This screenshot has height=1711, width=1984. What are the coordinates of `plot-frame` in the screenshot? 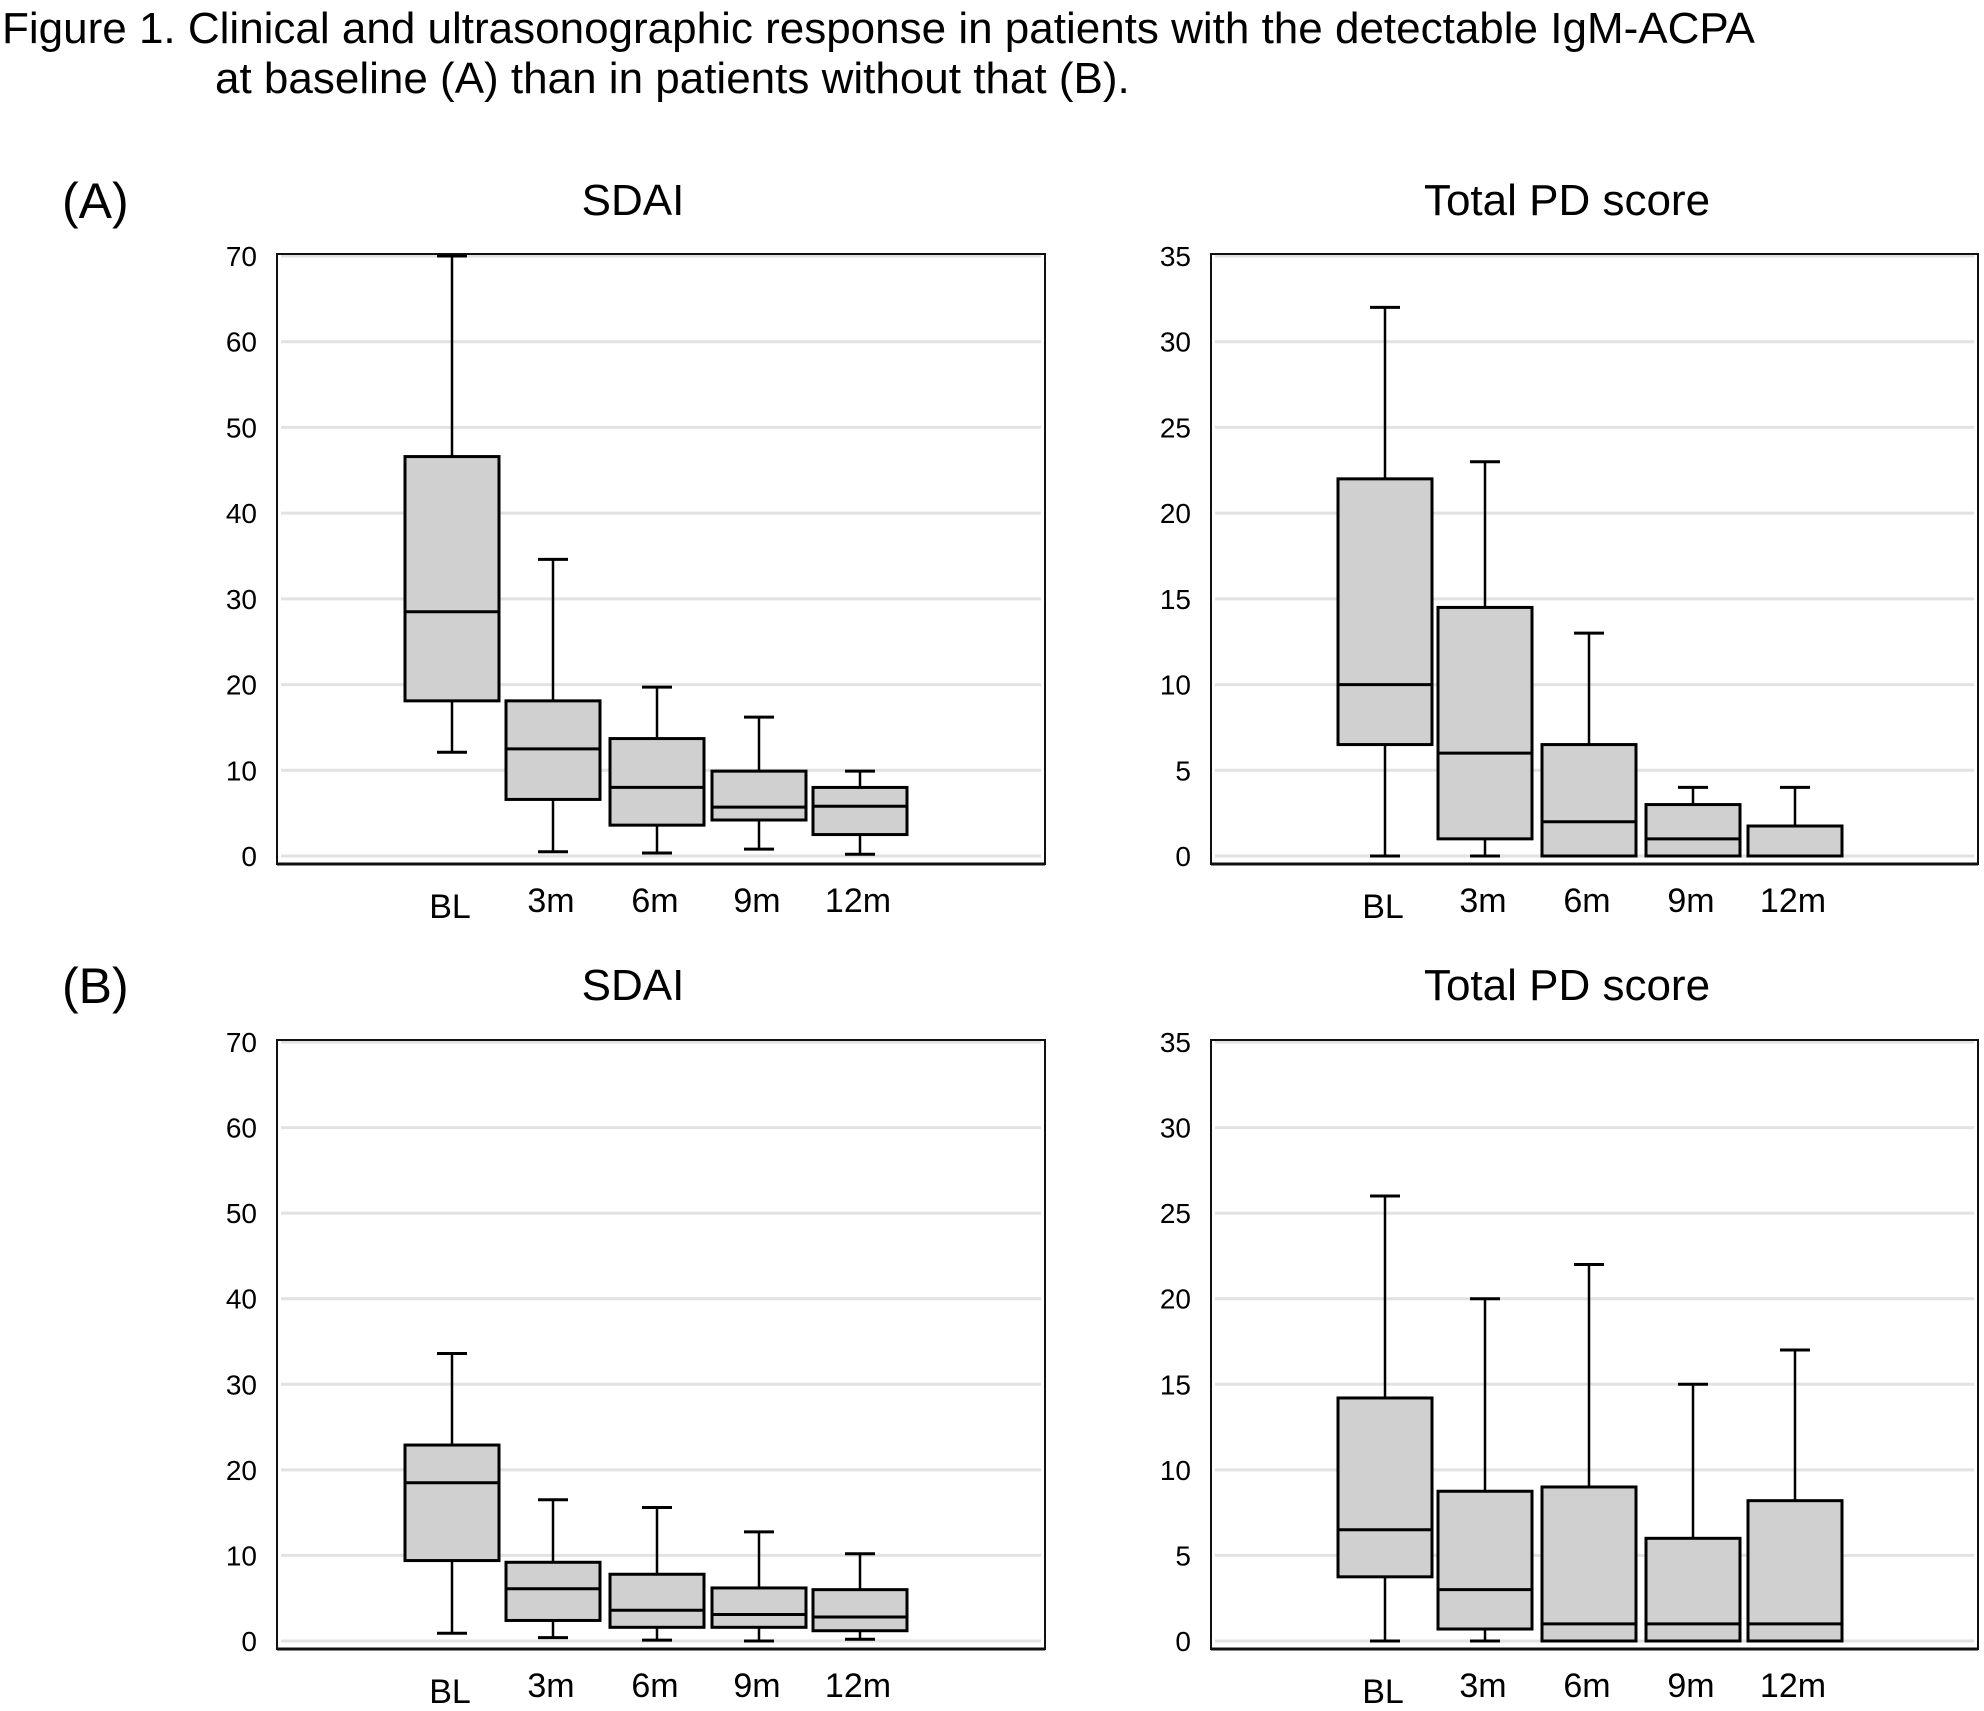 It's located at (661, 1344).